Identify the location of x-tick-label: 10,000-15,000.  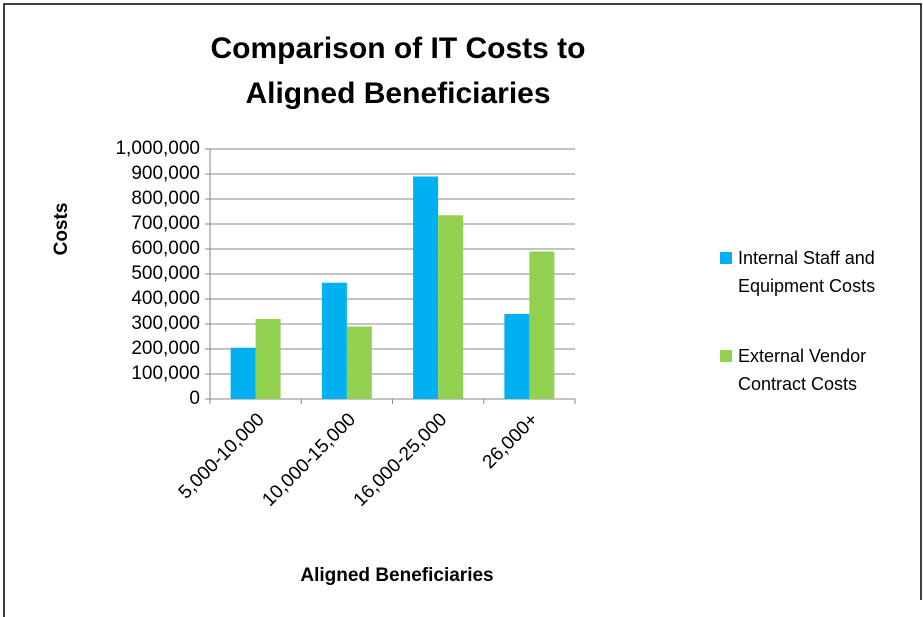
(309, 460).